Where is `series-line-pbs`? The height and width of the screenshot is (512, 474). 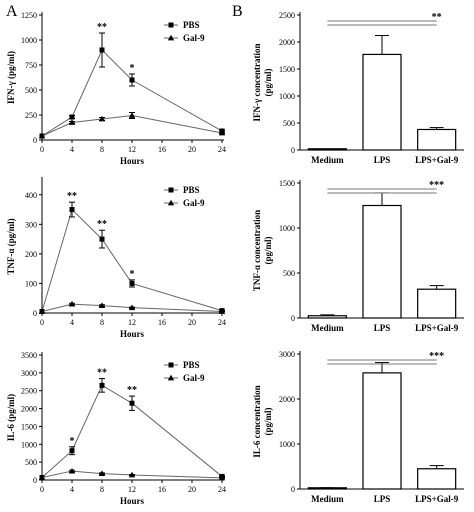 series-line-pbs is located at coordinates (132, 260).